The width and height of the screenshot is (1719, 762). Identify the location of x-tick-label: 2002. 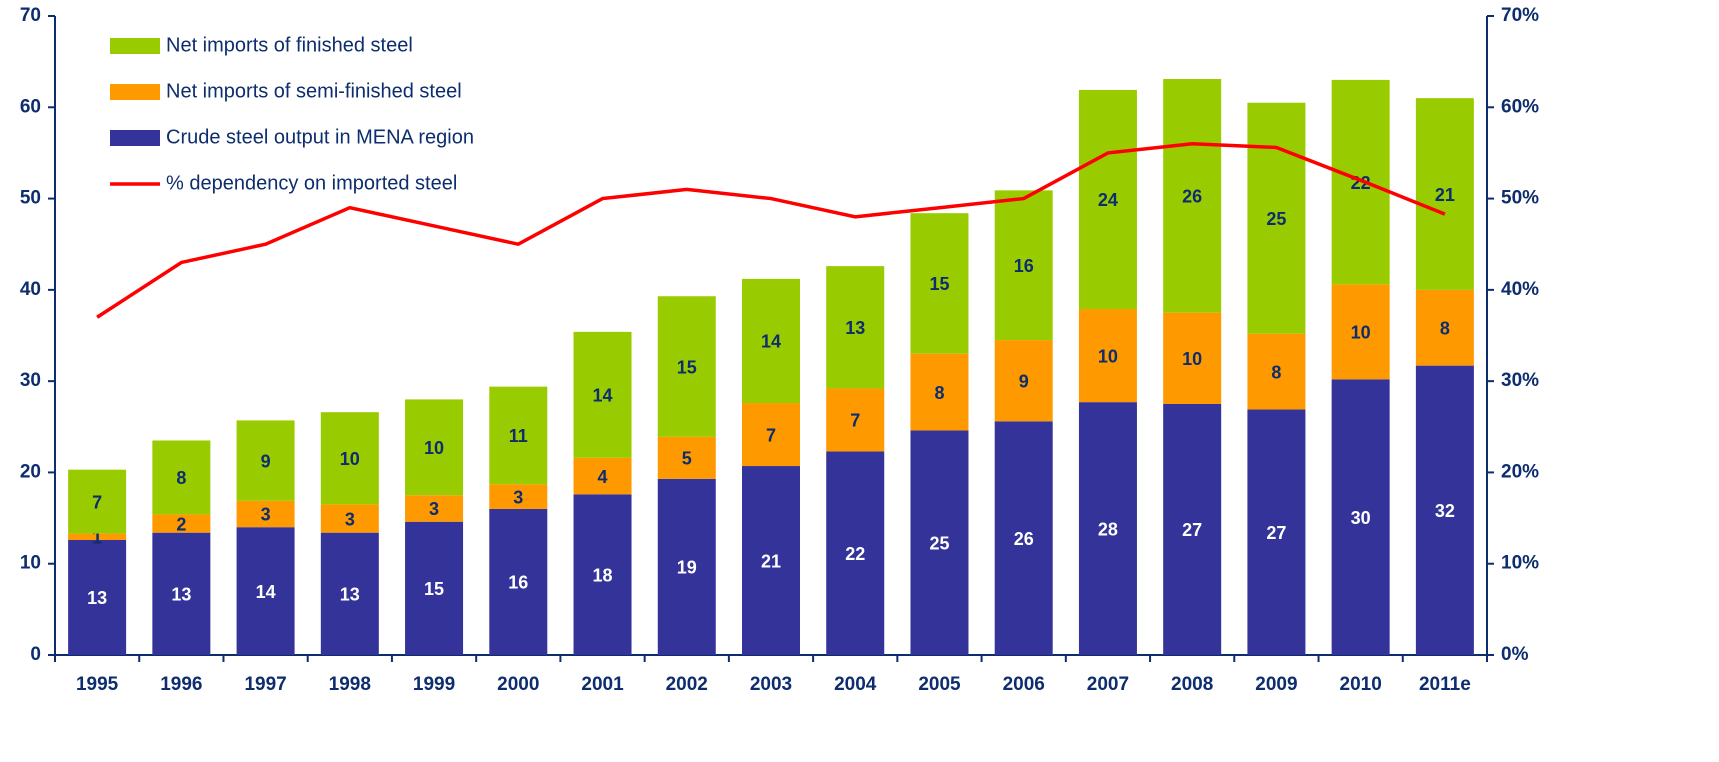
(687, 684).